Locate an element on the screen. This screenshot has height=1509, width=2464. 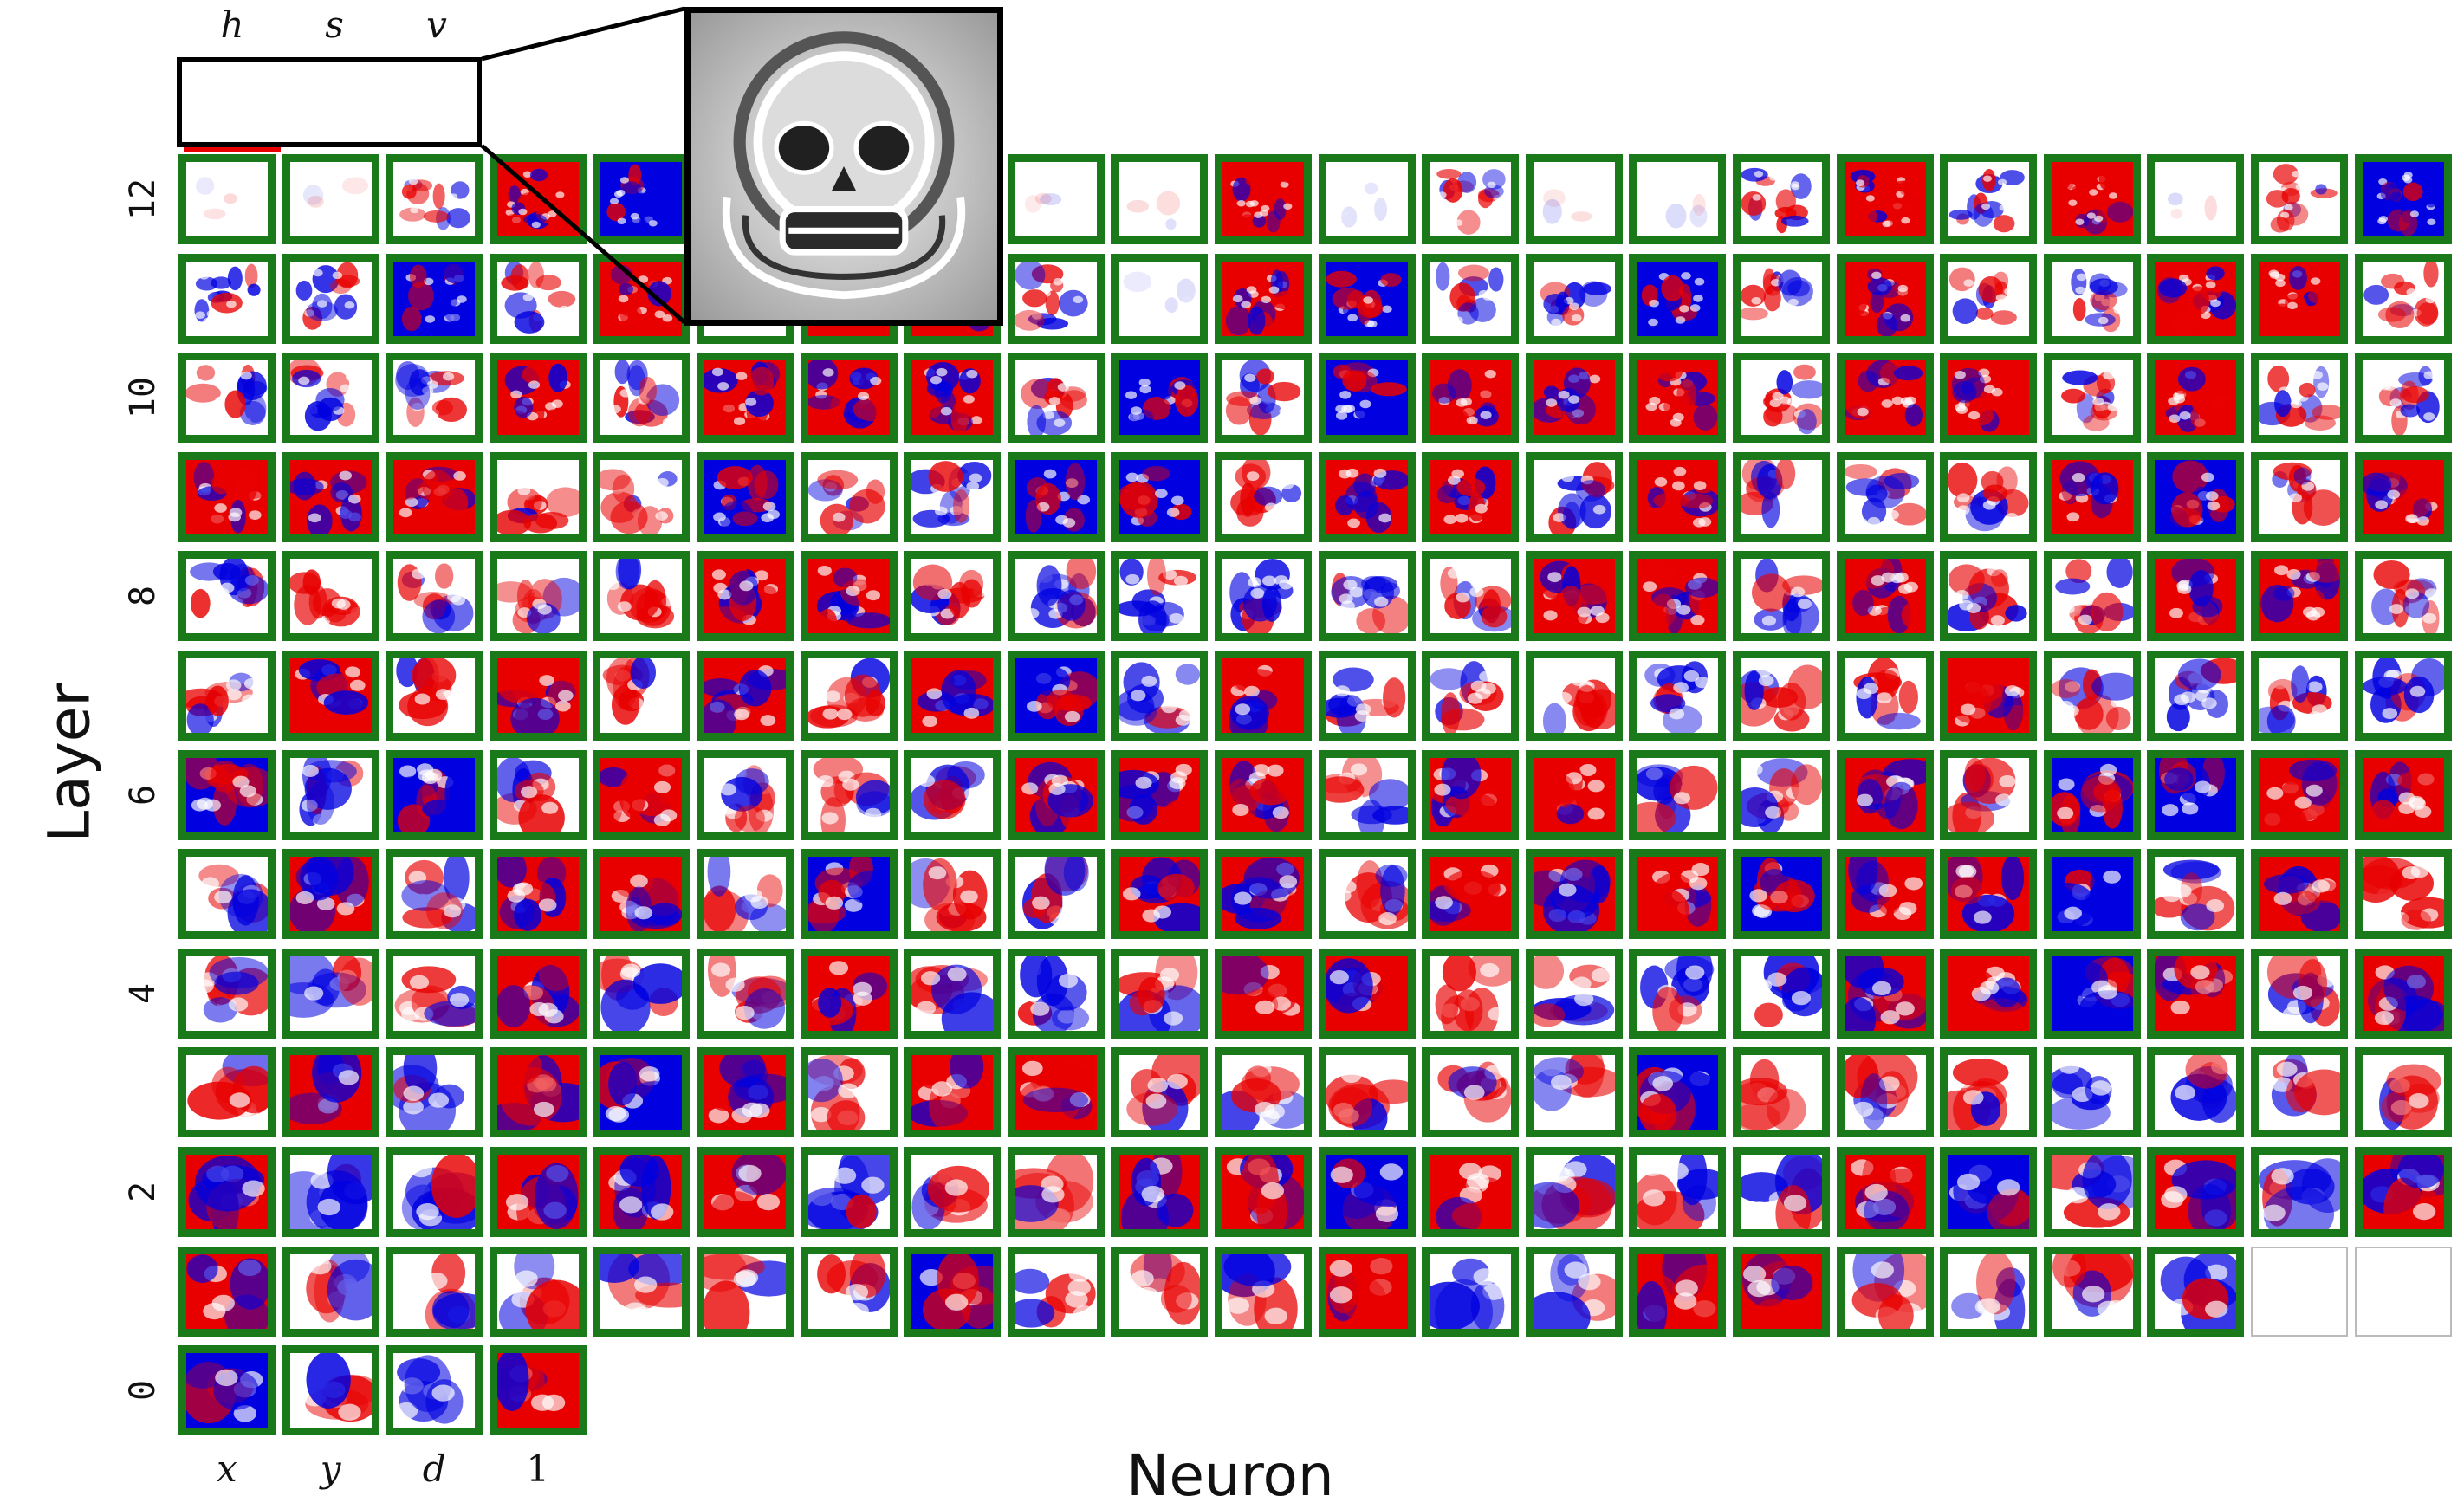
layer-12-neuron-21-activation-map is located at coordinates (2300, 199).